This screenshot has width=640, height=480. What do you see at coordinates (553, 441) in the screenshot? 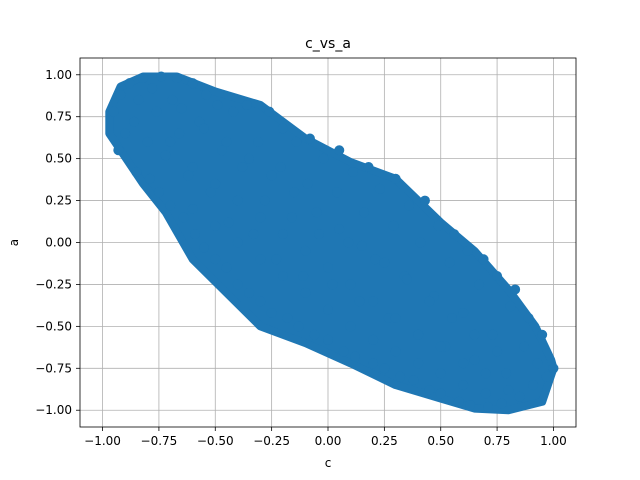
I see `x-tick-label: 1.00` at bounding box center [553, 441].